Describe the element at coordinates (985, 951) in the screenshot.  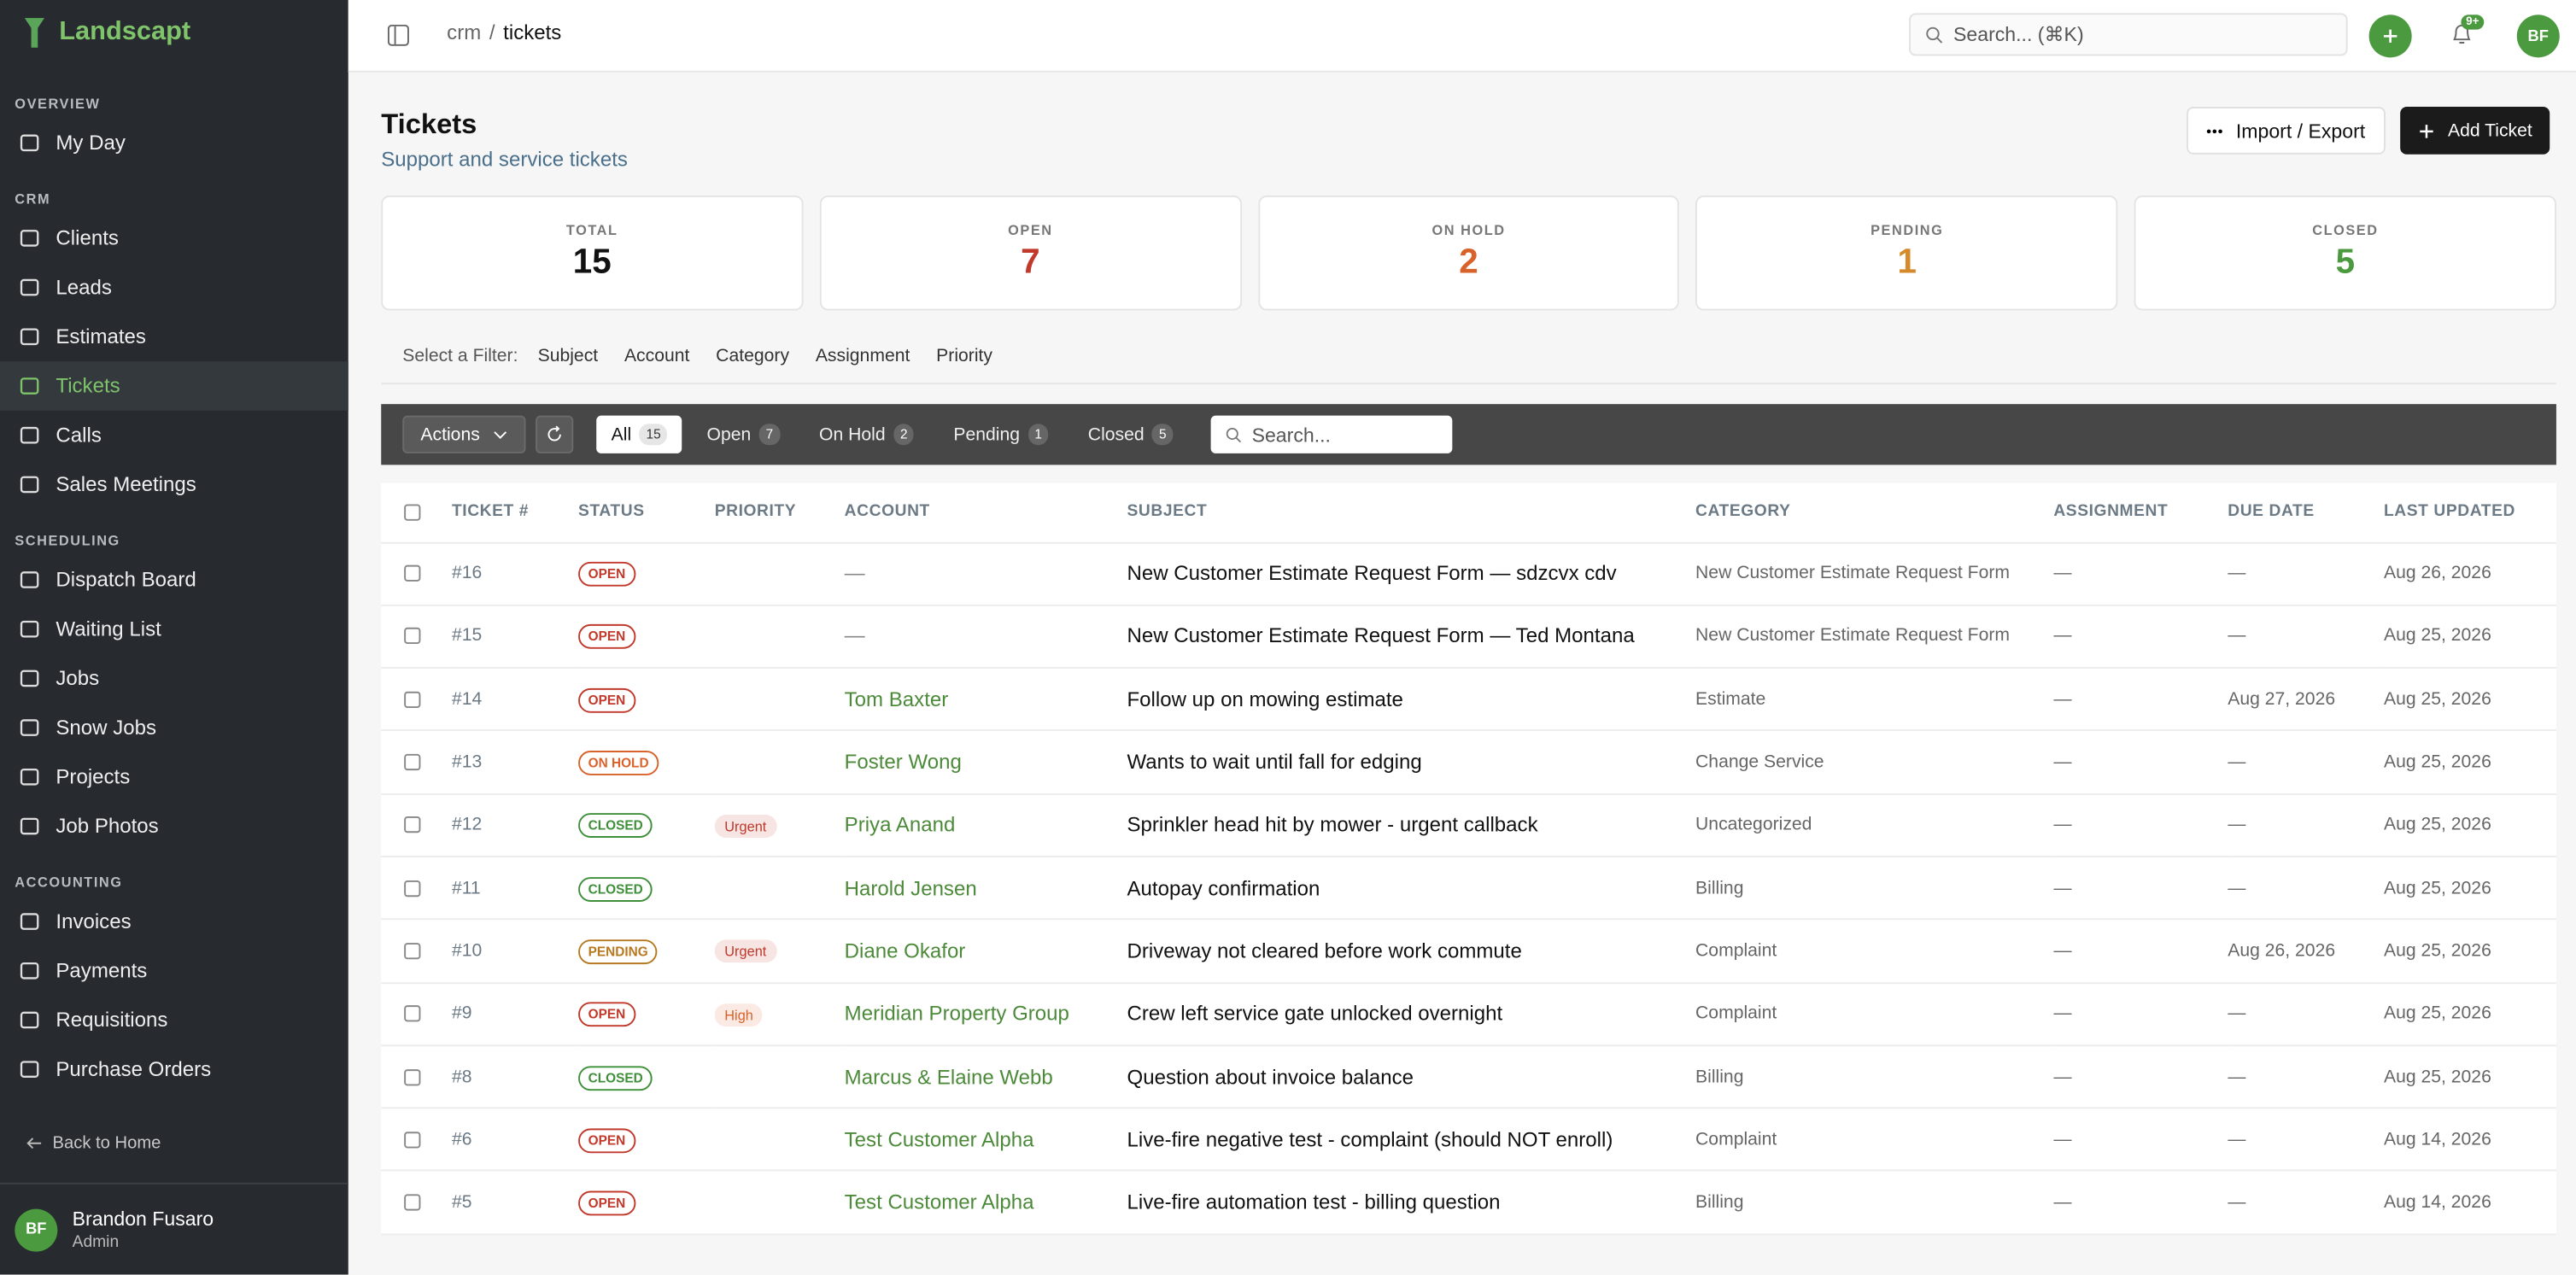
I see `account: Diane Okafor` at that location.